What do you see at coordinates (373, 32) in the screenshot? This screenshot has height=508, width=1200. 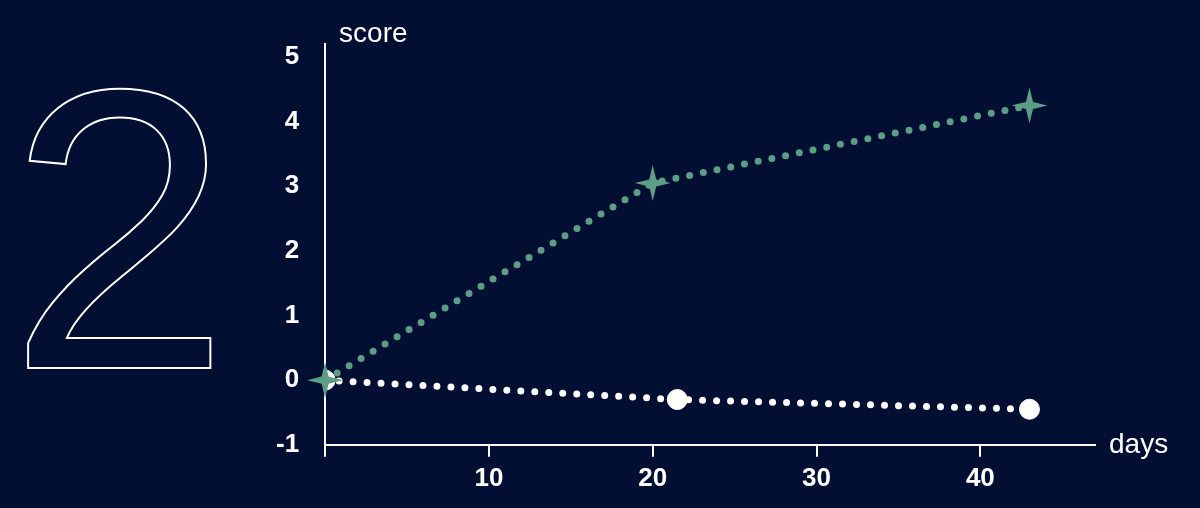 I see `y-axis-title: score` at bounding box center [373, 32].